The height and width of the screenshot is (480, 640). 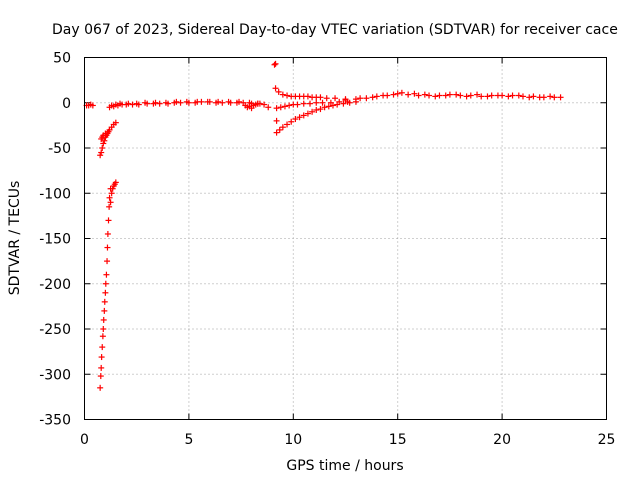 What do you see at coordinates (89, 105) in the screenshot?
I see `series-early-offset` at bounding box center [89, 105].